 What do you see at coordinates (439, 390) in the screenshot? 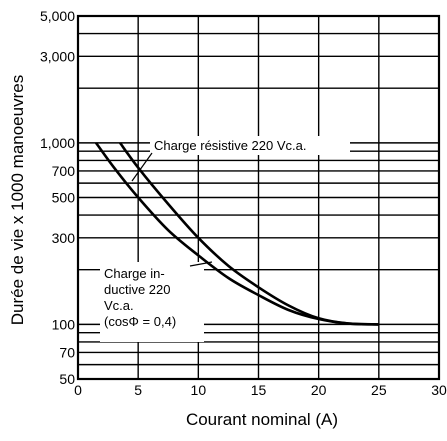
I see `x-tick-label: 30` at bounding box center [439, 390].